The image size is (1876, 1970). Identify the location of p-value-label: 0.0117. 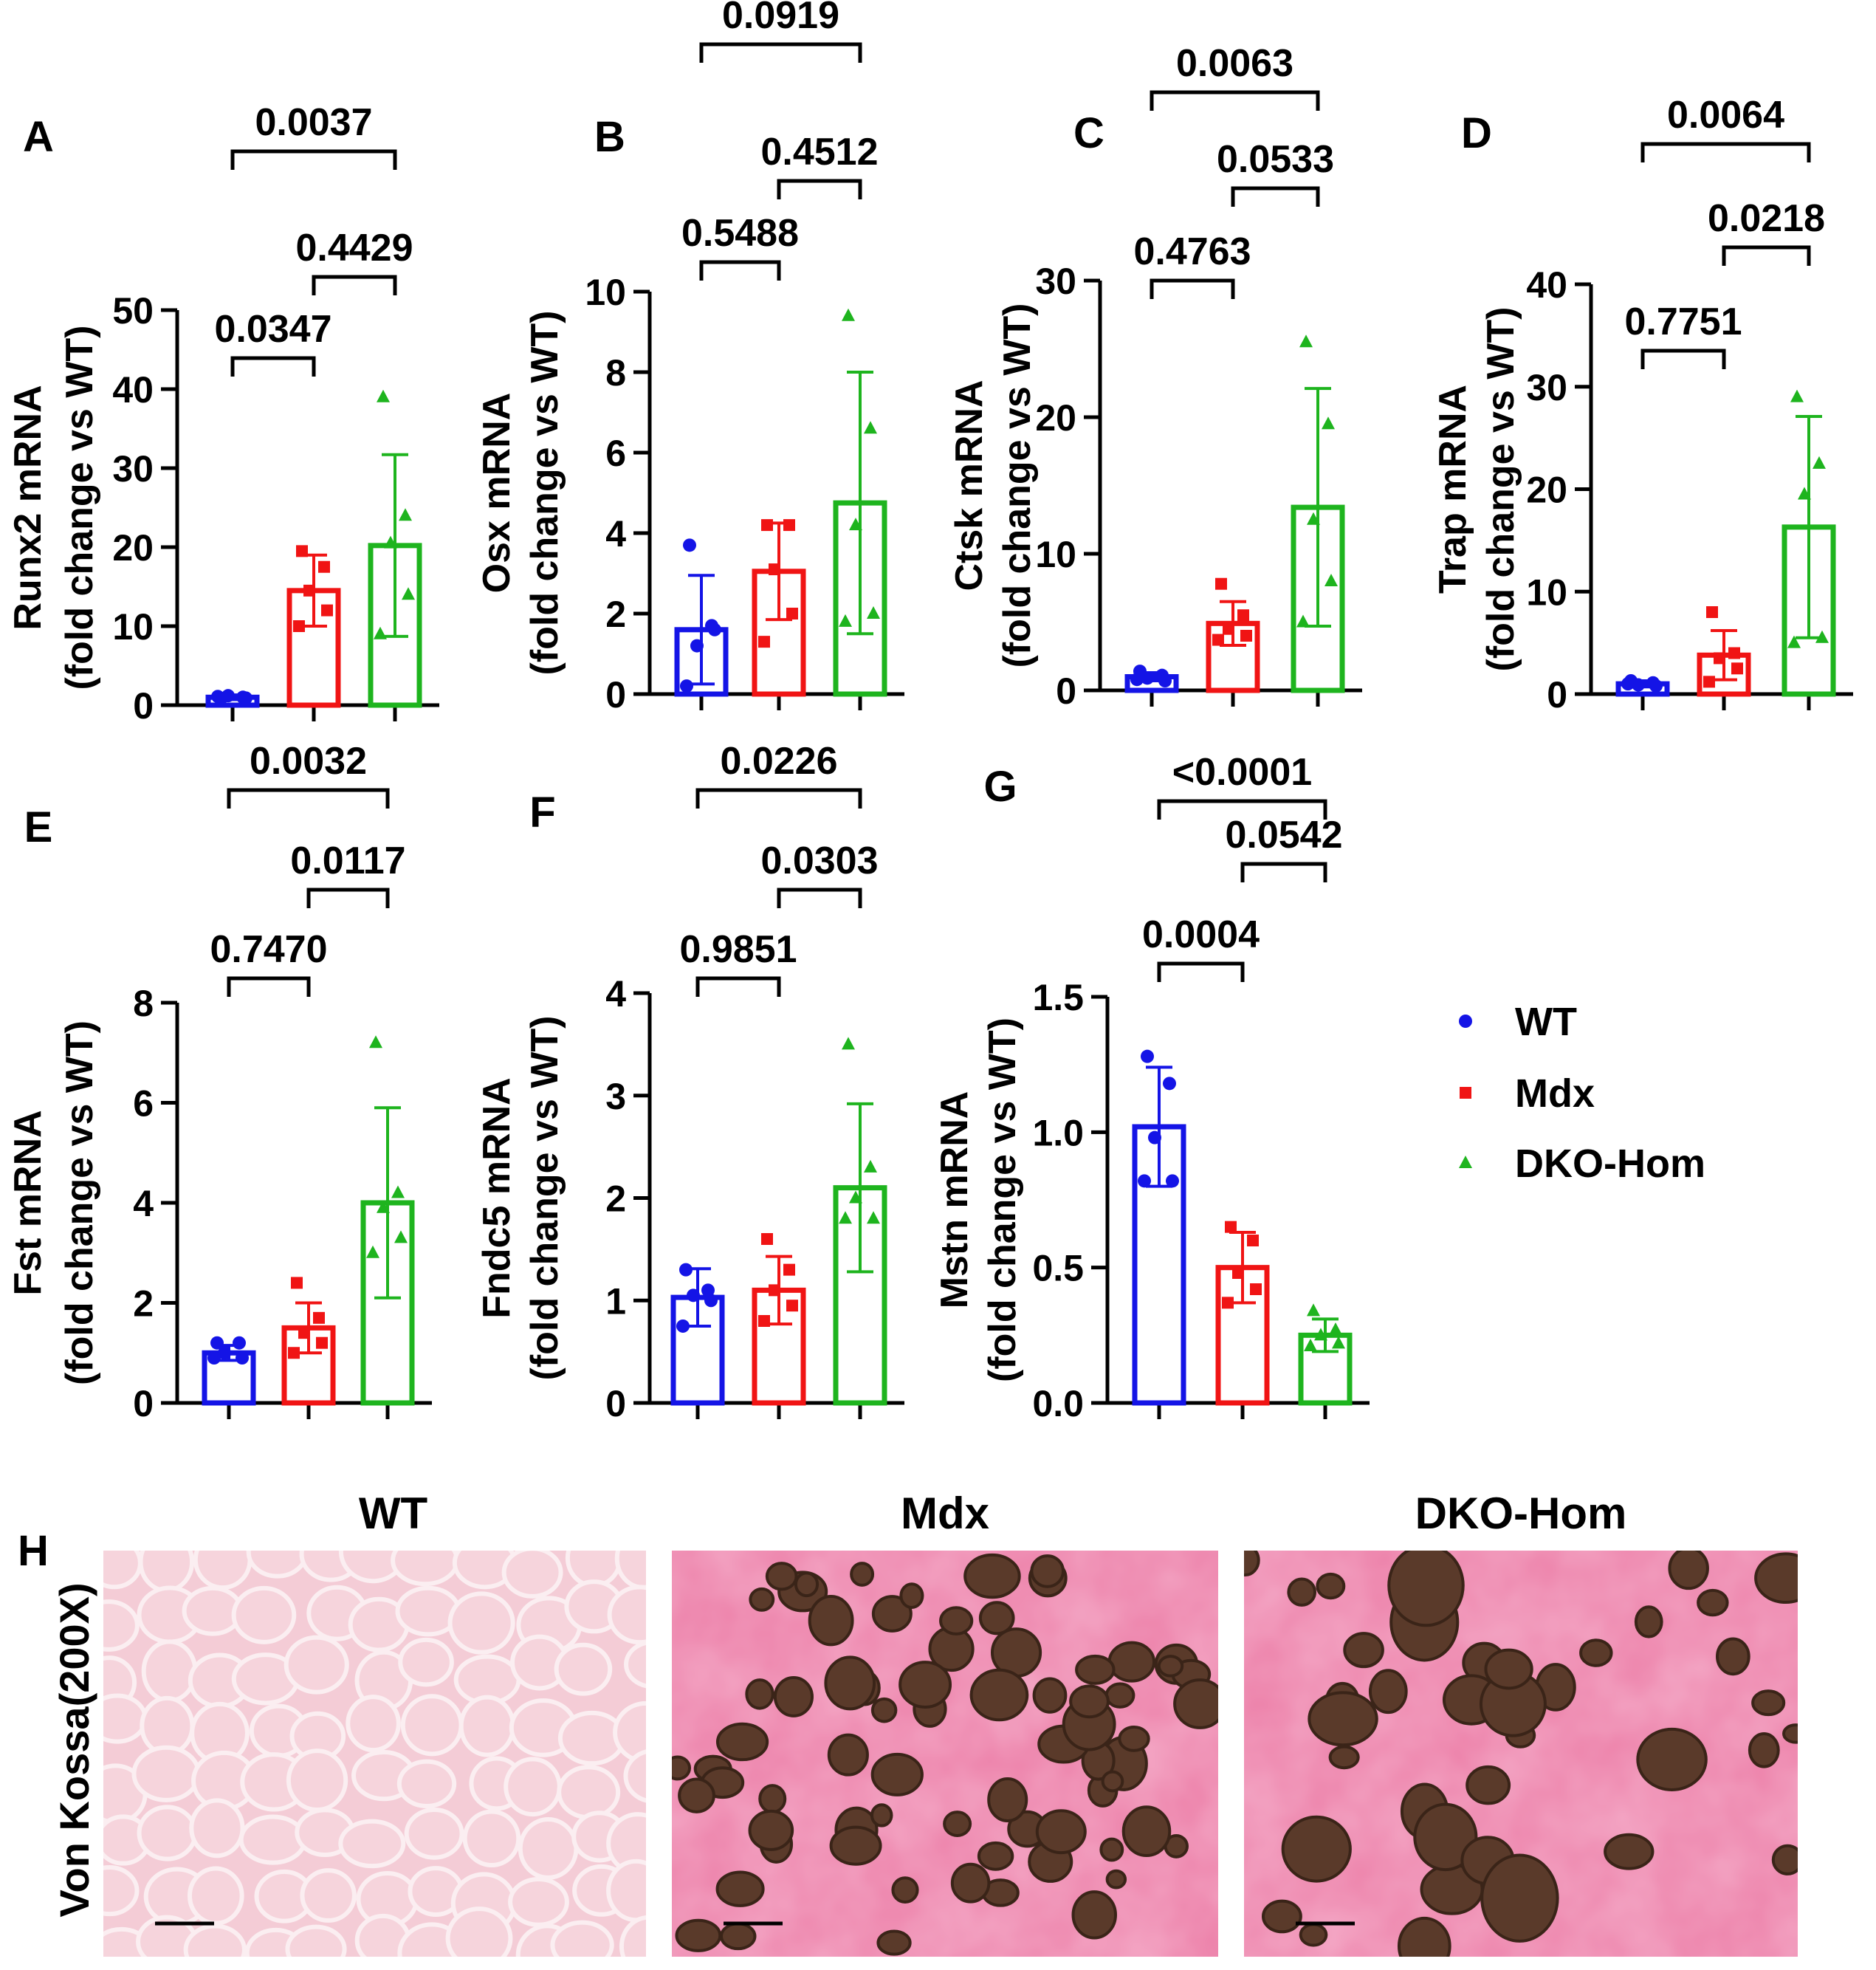
(348, 861).